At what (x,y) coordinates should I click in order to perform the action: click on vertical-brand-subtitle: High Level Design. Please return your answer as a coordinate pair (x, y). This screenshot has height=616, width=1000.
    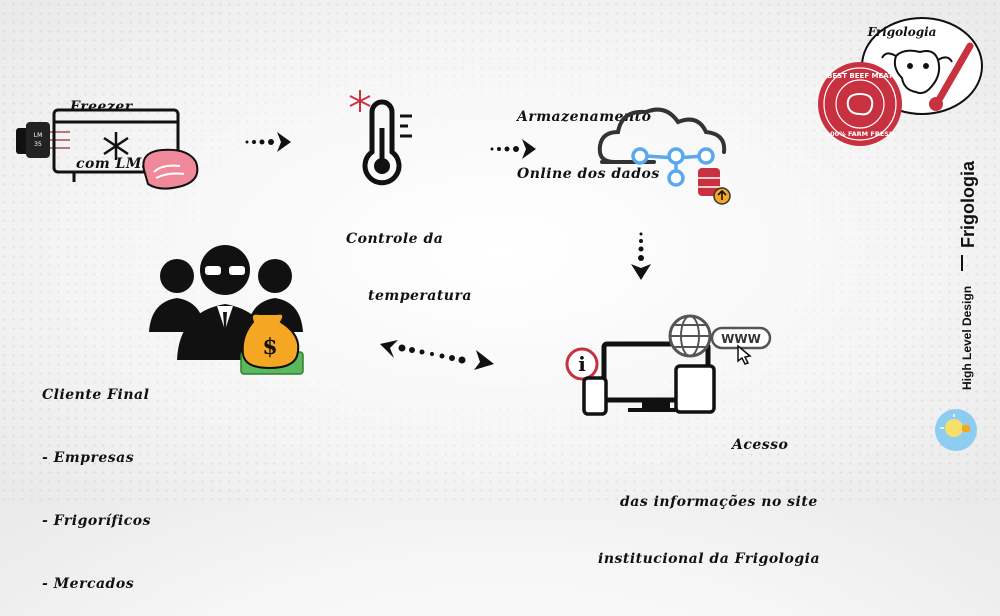
    Looking at the image, I should click on (967, 337).